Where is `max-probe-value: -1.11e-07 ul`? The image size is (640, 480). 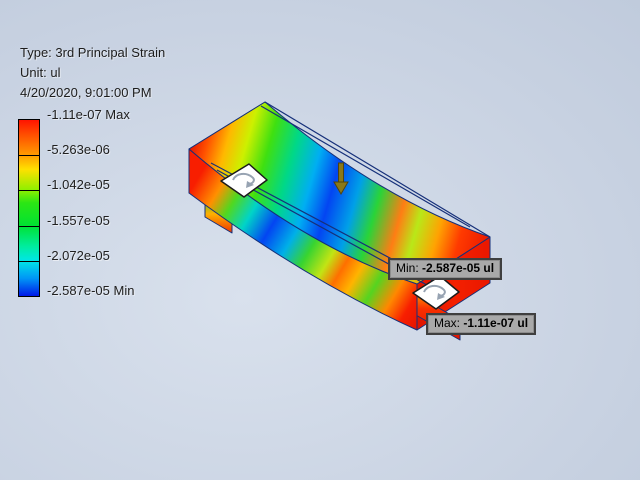 max-probe-value: -1.11e-07 ul is located at coordinates (496, 323).